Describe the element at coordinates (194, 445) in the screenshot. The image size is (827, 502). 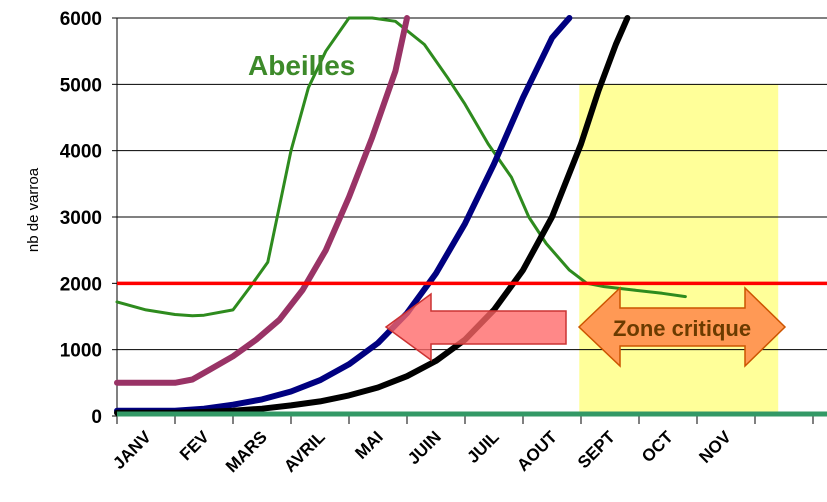
I see `x-tick-label: FEV` at that location.